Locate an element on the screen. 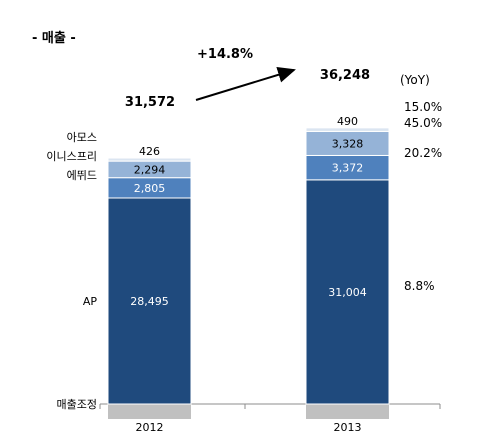  growth-label: +14.8% is located at coordinates (225, 54).